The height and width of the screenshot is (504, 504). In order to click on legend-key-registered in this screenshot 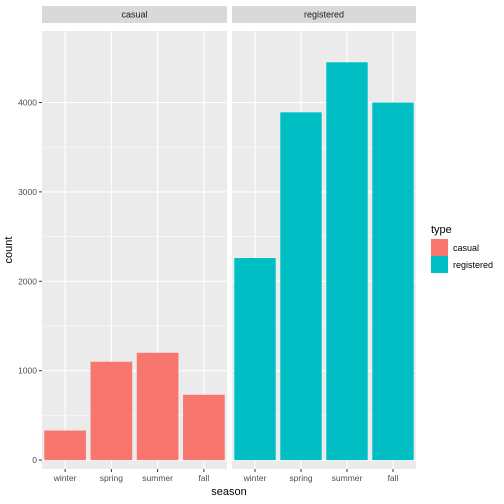, I will do `click(439, 264)`.